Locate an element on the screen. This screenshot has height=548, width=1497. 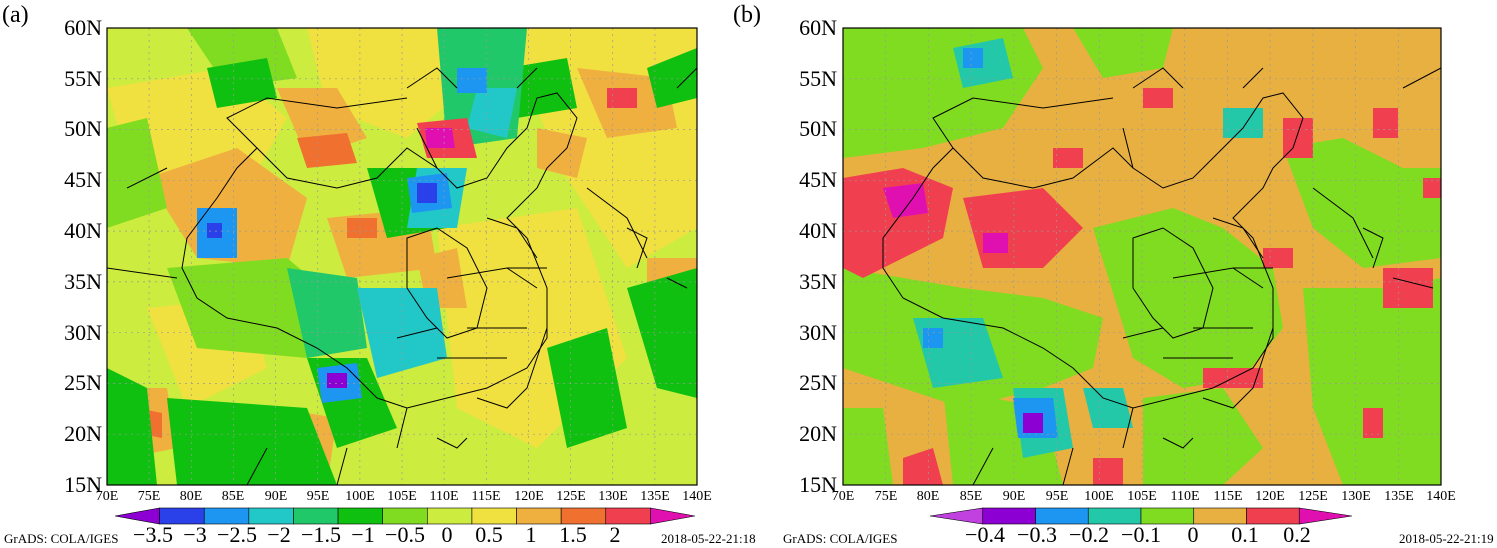
lat-label: 30N is located at coordinates (818, 332).